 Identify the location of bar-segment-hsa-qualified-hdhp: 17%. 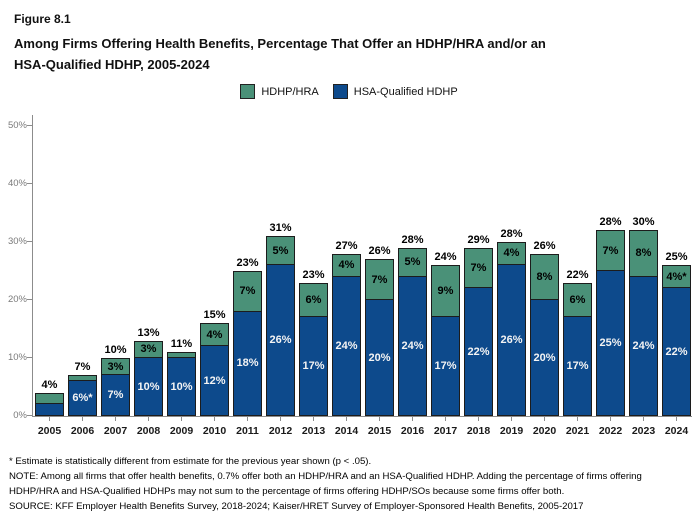
(313, 367).